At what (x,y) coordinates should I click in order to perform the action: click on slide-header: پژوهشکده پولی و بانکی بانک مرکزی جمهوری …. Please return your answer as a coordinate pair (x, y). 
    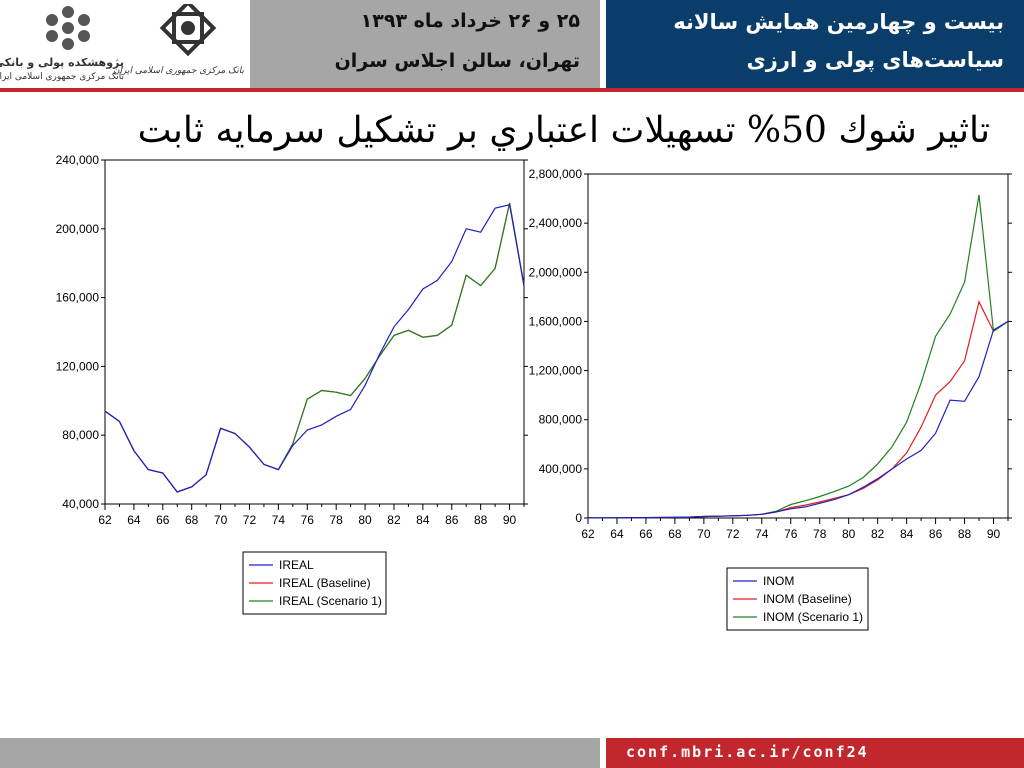
    Looking at the image, I should click on (512, 46).